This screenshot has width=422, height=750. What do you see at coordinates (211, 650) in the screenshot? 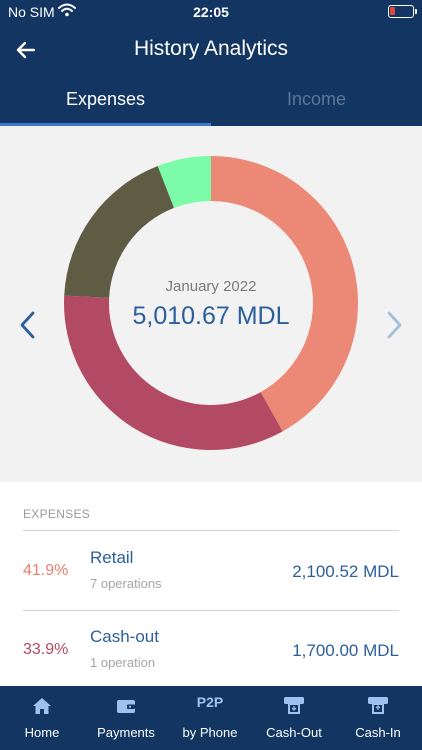
I see `expense-row-cash-out: 33.9% Cash-out 1 operation 1,700.00 MDL` at bounding box center [211, 650].